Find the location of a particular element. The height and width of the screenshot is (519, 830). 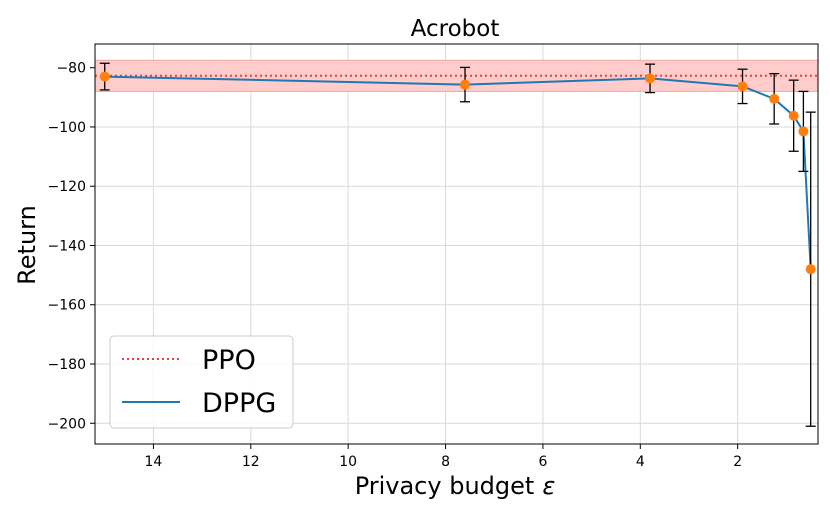

y-tick-label-0: −80 is located at coordinates (71, 69).